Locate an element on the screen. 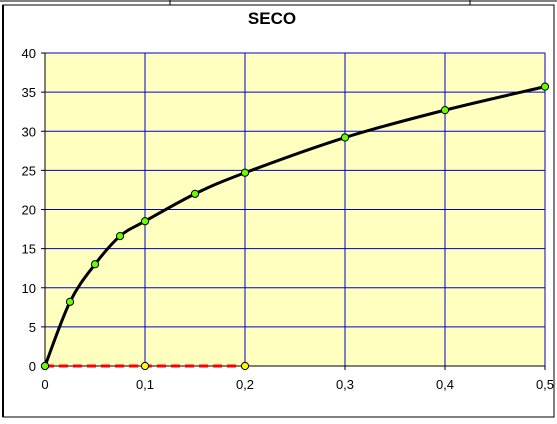  x-tick-label: 0,5 is located at coordinates (545, 384).